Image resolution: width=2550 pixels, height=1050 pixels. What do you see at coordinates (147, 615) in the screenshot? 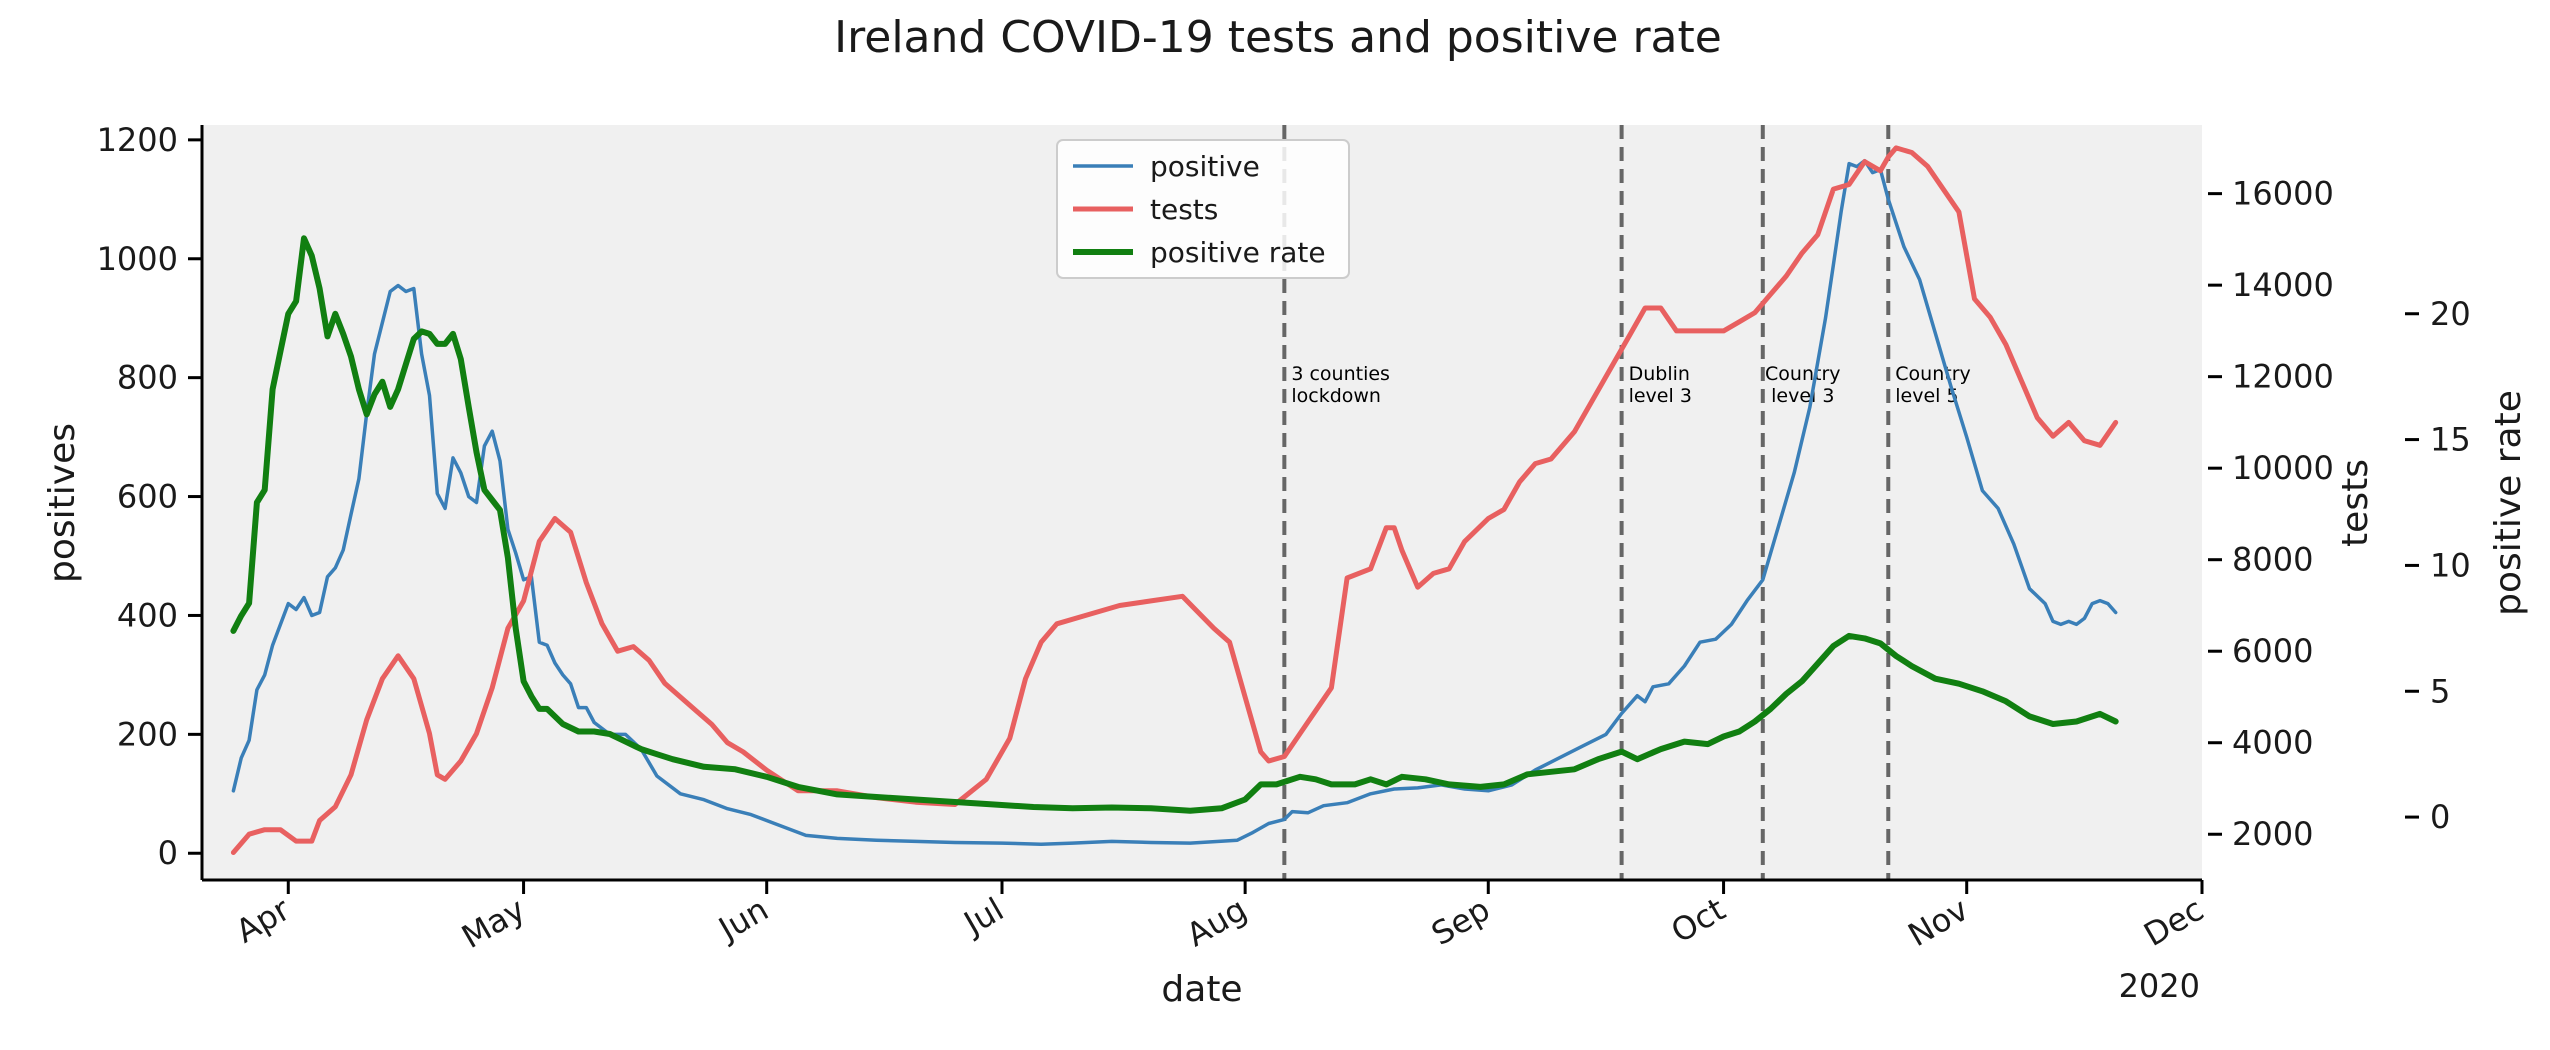
I see `left-tick-label: 400` at bounding box center [147, 615].